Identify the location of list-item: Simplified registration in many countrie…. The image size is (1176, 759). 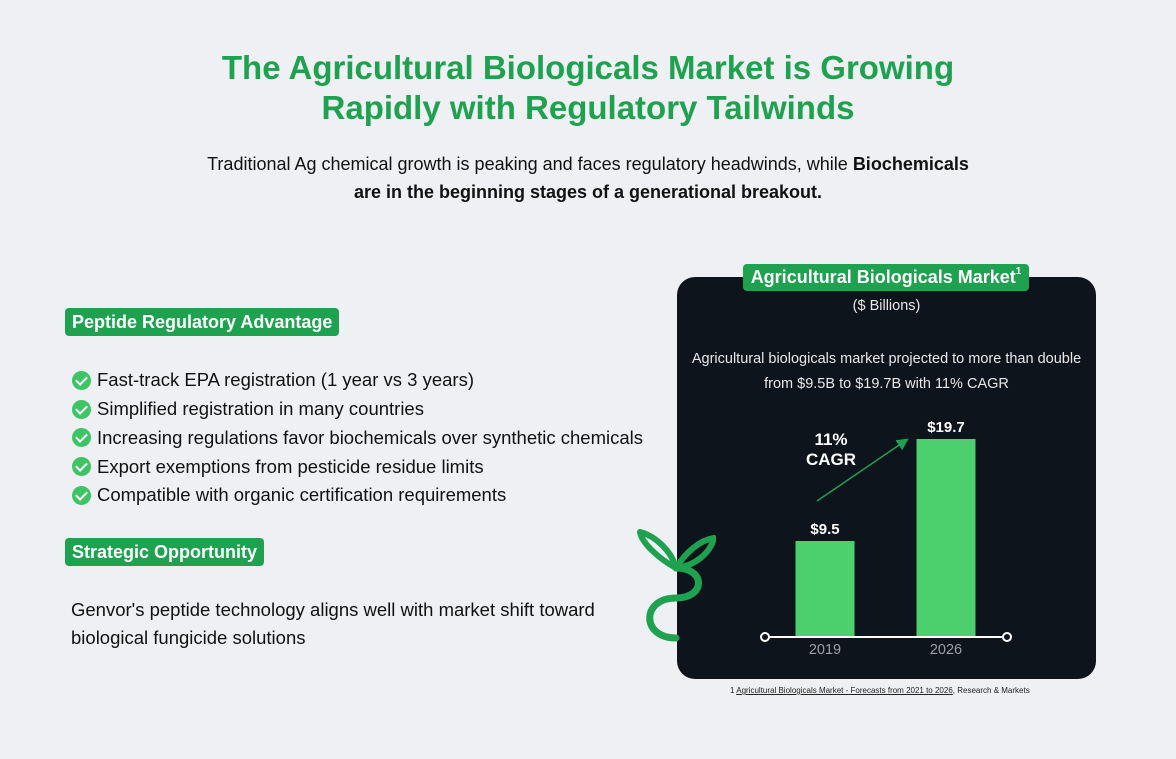
(357, 409).